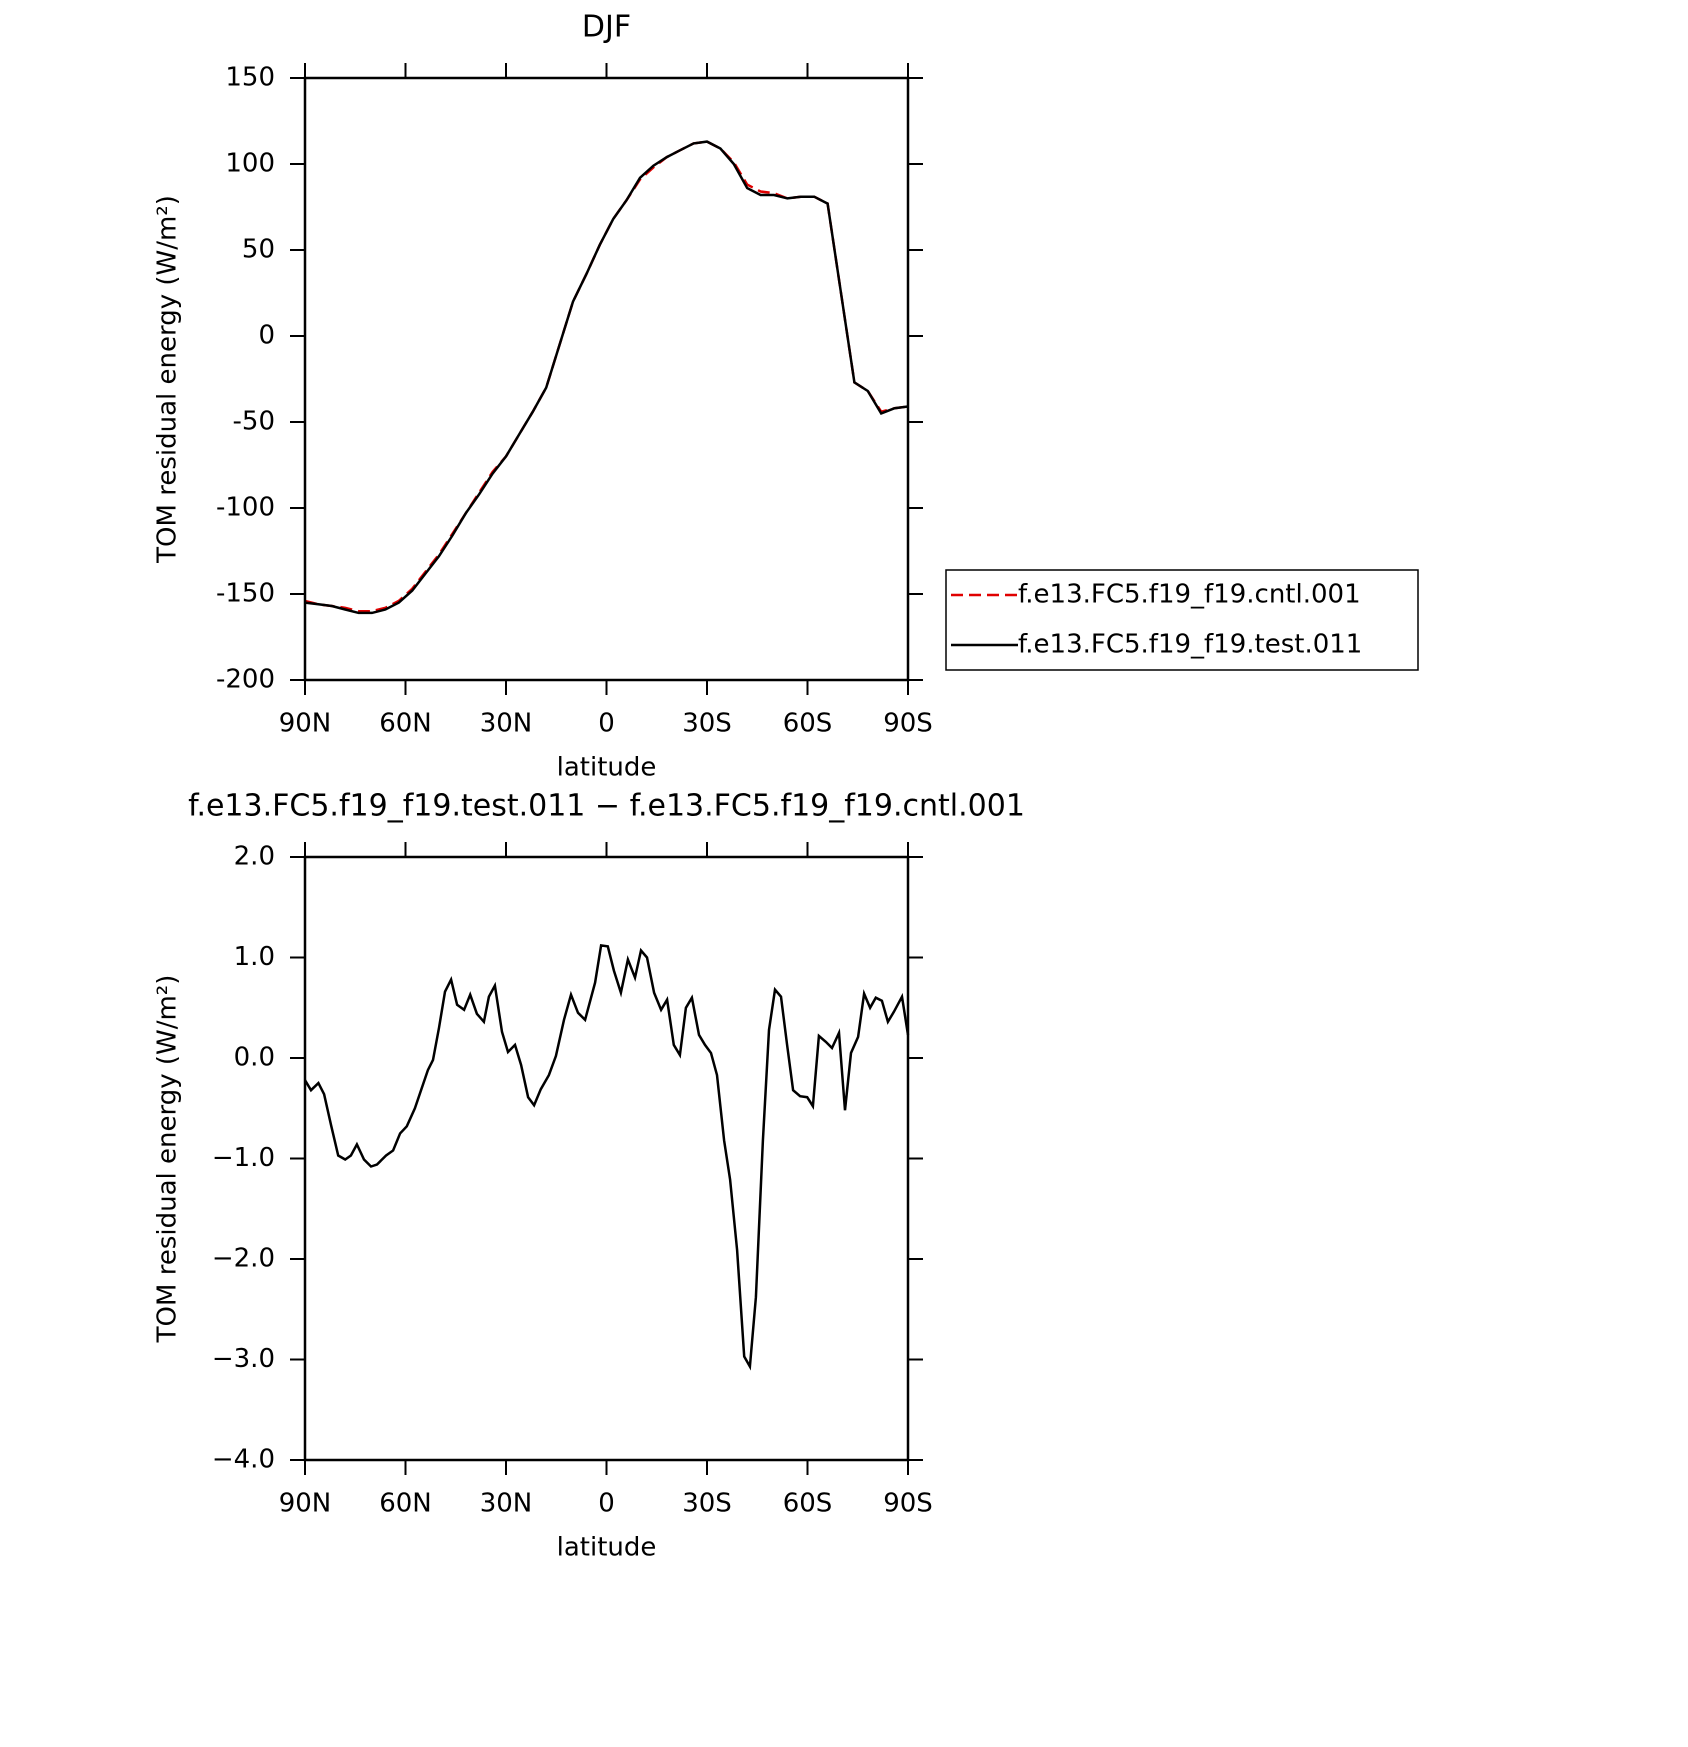 This screenshot has width=1688, height=1747. I want to click on y-tick-label: 2.0, so click(254, 857).